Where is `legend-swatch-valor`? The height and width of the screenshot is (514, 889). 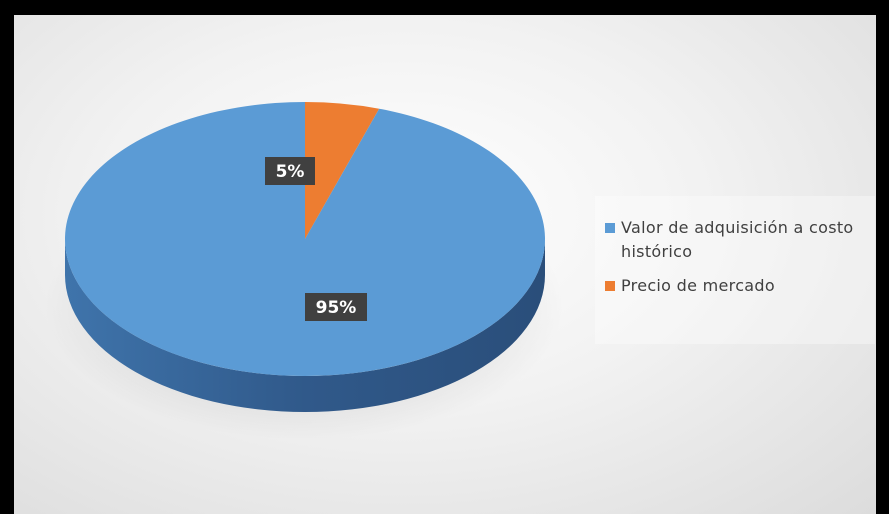
legend-swatch-valor is located at coordinates (610, 228).